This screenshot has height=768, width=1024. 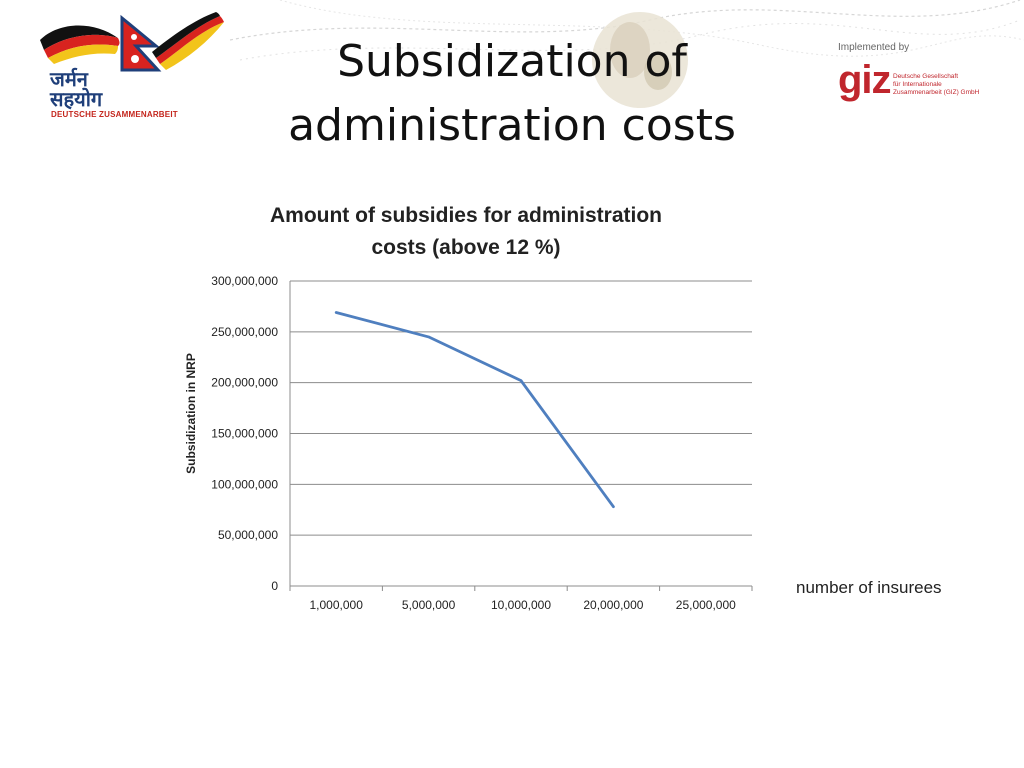 What do you see at coordinates (874, 47) in the screenshot?
I see `implemented-by-label: Implemented by` at bounding box center [874, 47].